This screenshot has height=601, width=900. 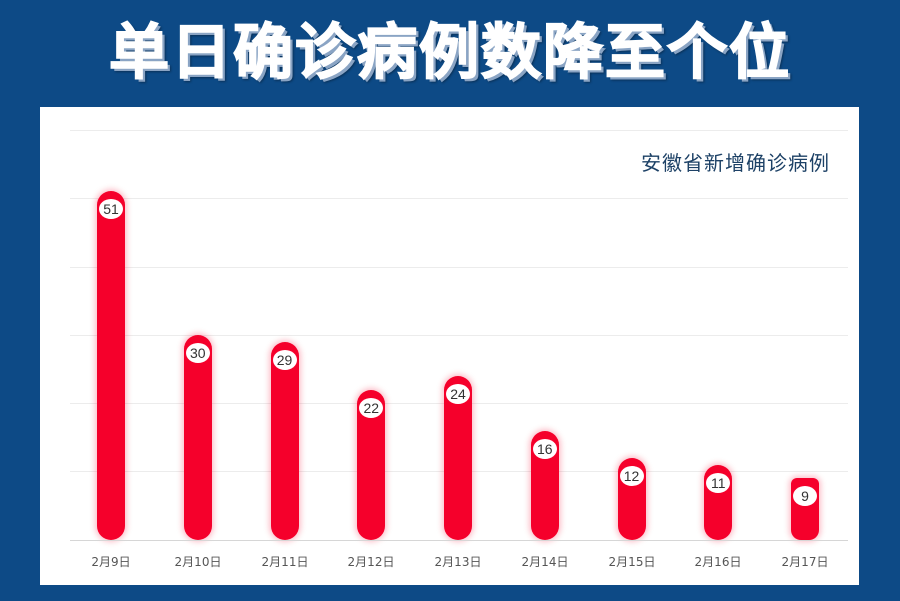 What do you see at coordinates (735, 163) in the screenshot?
I see `chart-title: 安徽省新增确诊病例` at bounding box center [735, 163].